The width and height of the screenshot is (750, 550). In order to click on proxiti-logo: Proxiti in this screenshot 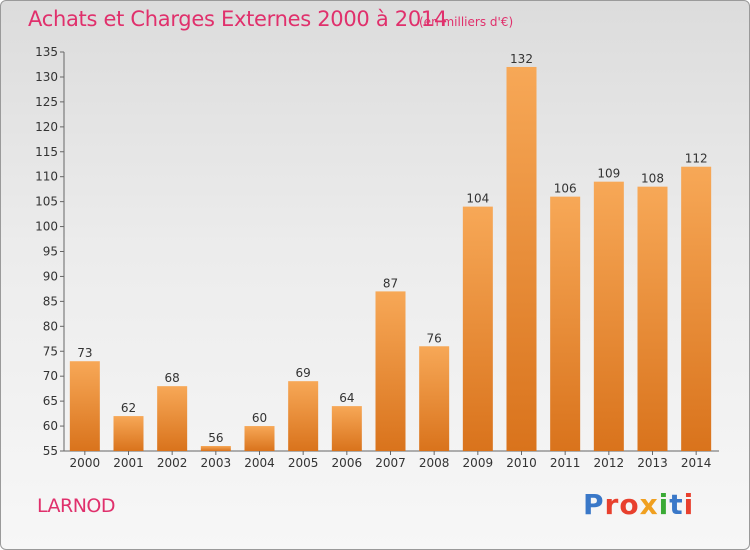, I will do `click(638, 504)`.